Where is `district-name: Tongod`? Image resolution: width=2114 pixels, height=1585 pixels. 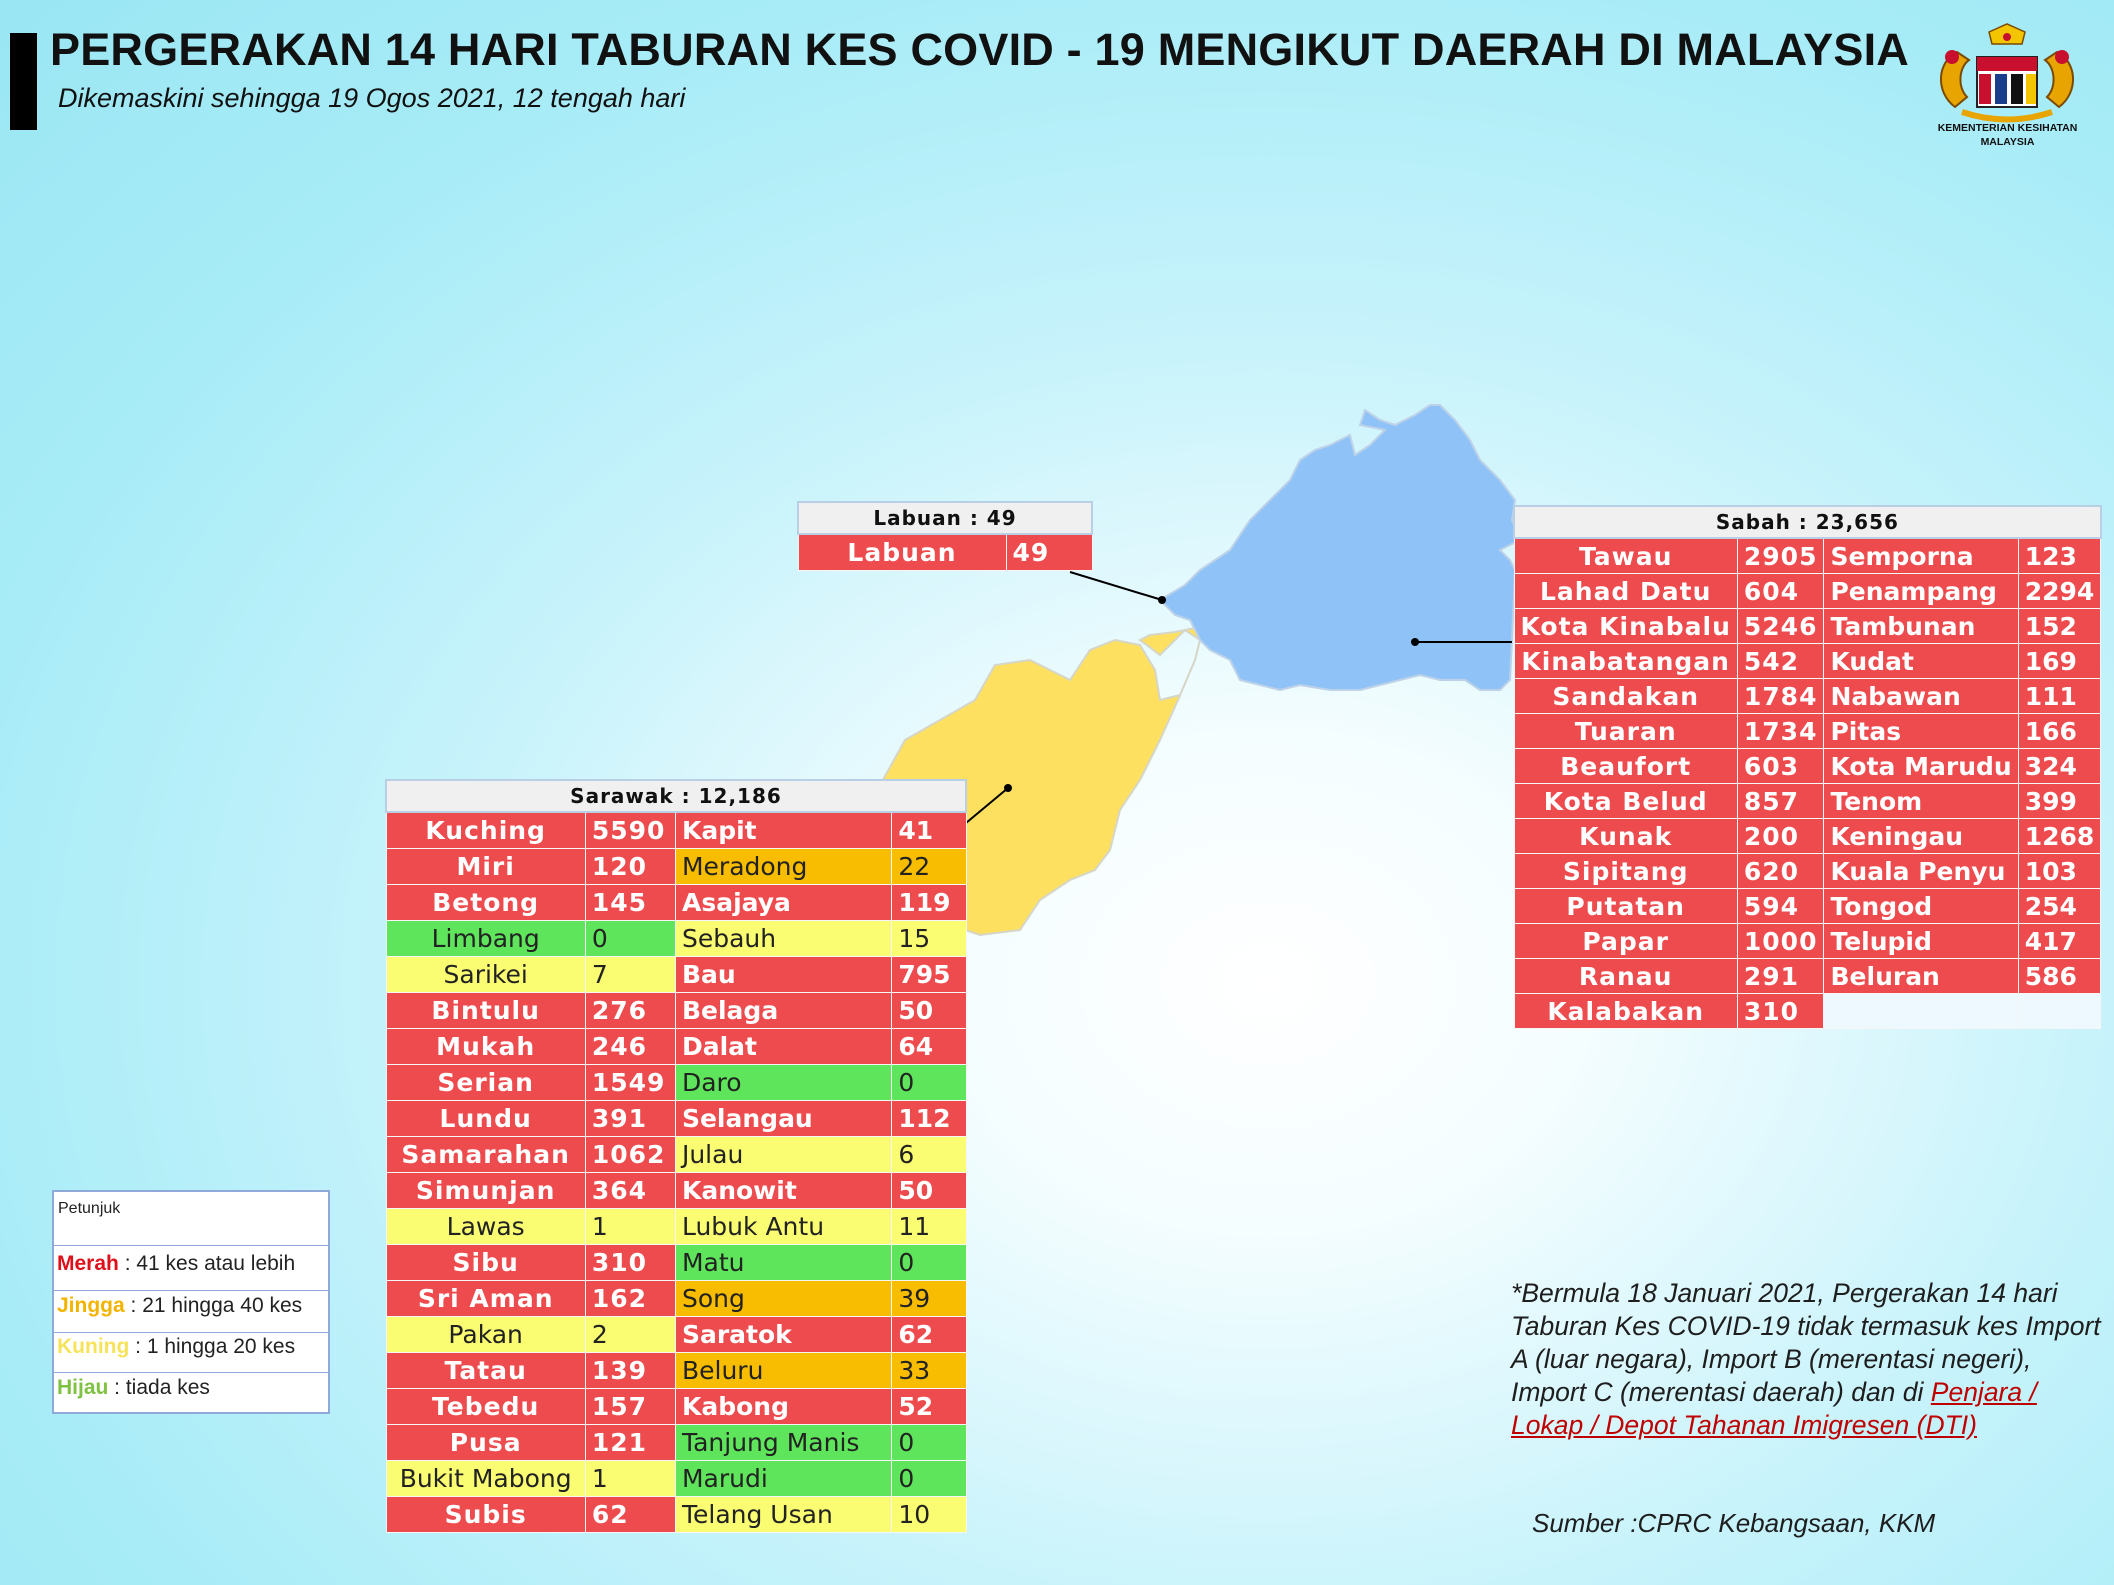
district-name: Tongod is located at coordinates (1921, 906).